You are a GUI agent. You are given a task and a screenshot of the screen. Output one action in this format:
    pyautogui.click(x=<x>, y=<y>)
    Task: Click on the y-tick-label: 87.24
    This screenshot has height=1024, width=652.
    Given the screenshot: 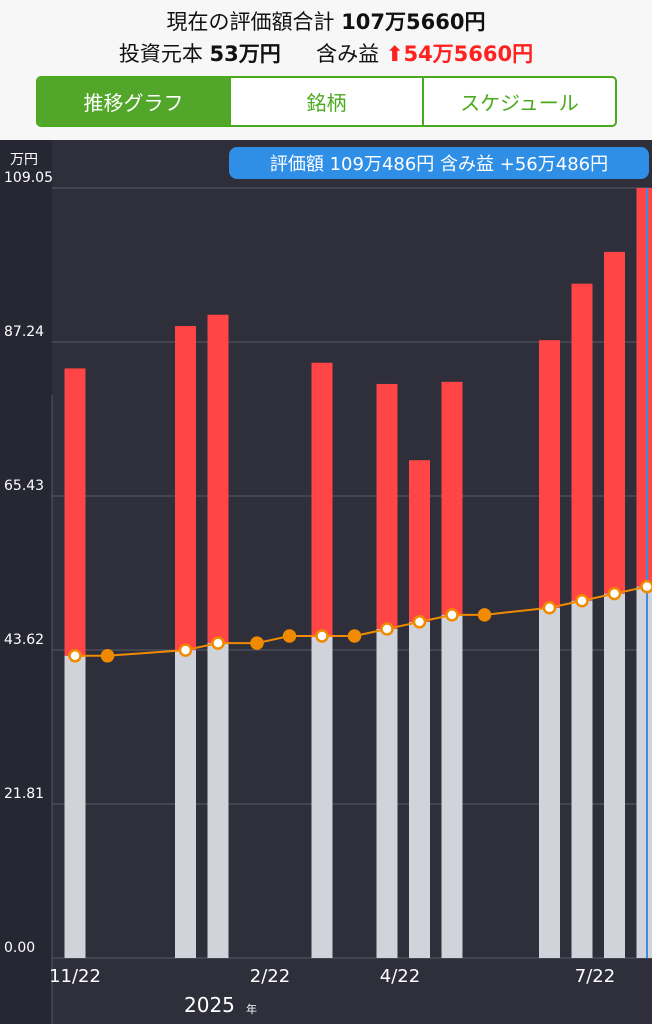 What is the action you would take?
    pyautogui.click(x=24, y=332)
    